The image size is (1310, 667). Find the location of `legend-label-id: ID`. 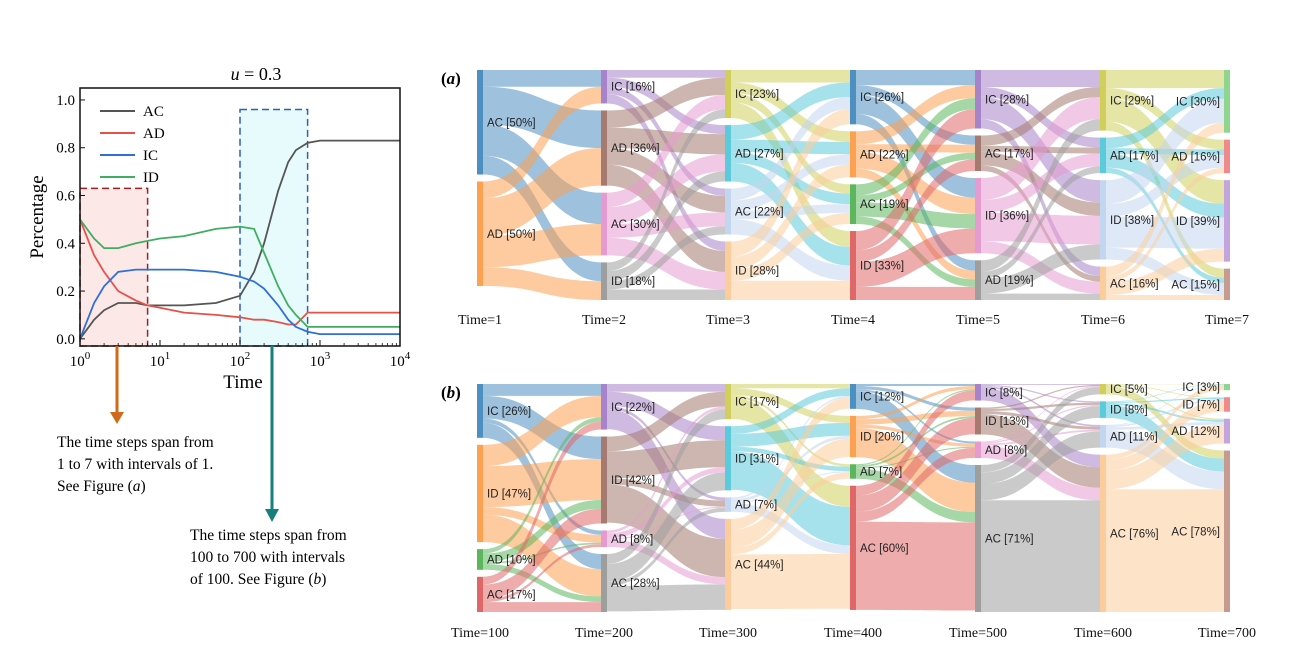

legend-label-id: ID is located at coordinates (151, 178).